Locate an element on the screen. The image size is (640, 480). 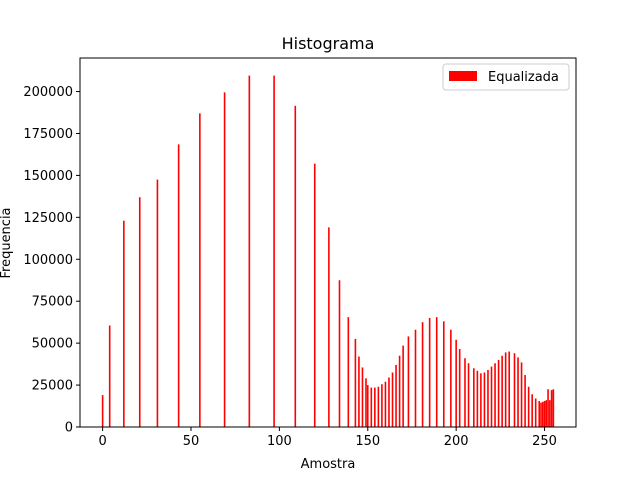
chart-title: Histograma is located at coordinates (328, 43).